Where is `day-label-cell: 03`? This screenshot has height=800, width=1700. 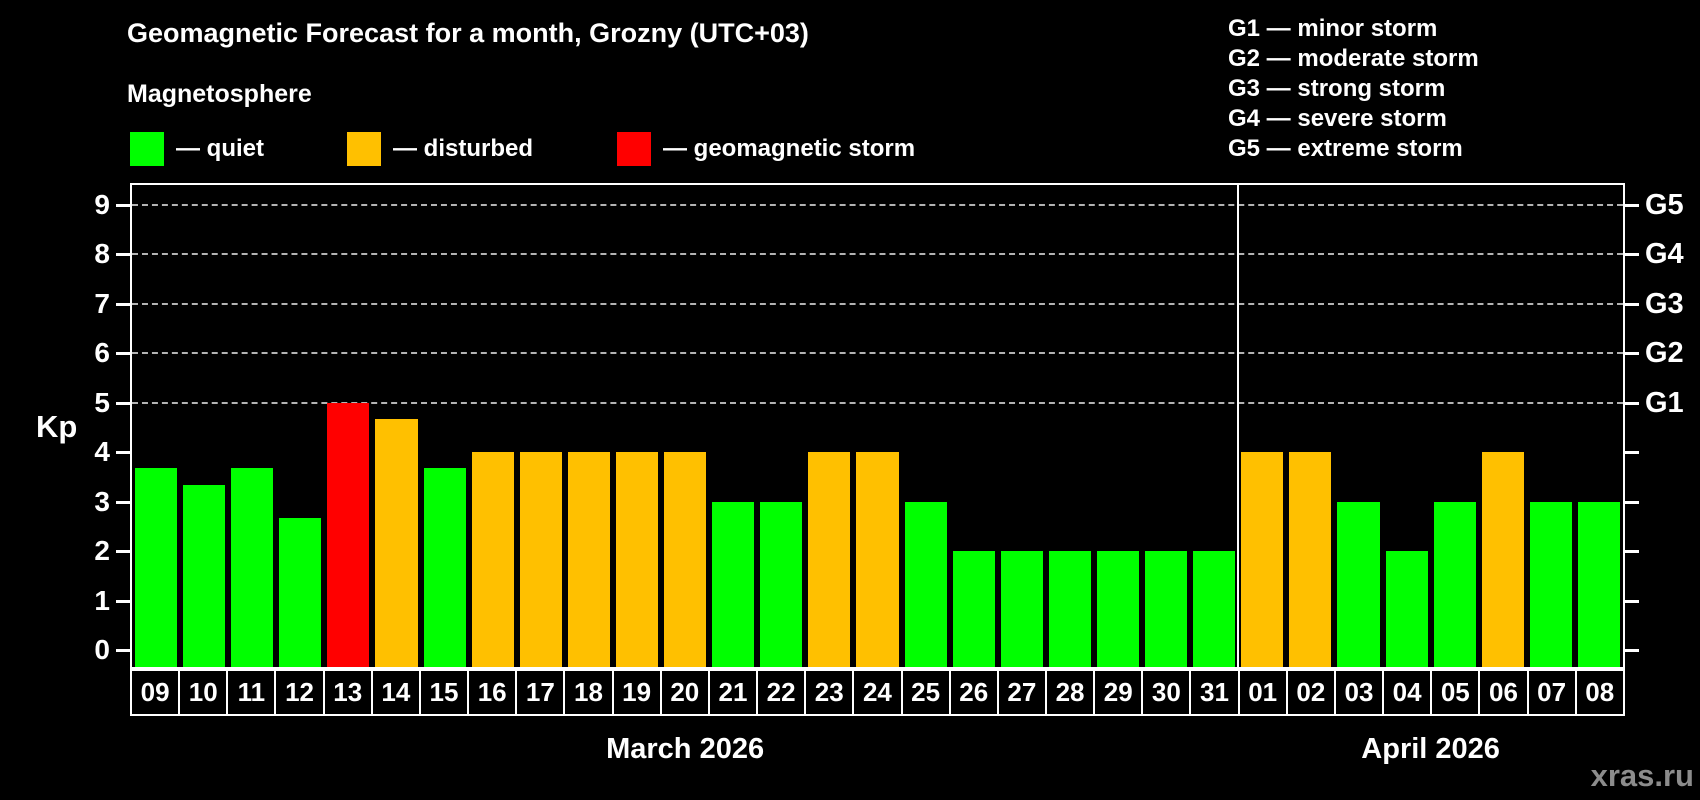
day-label-cell: 03 is located at coordinates (1359, 692).